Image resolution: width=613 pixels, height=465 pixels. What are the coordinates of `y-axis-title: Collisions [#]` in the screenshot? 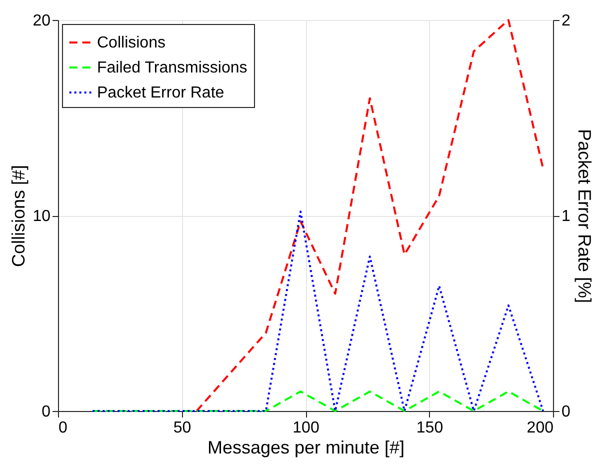 It's located at (18, 216).